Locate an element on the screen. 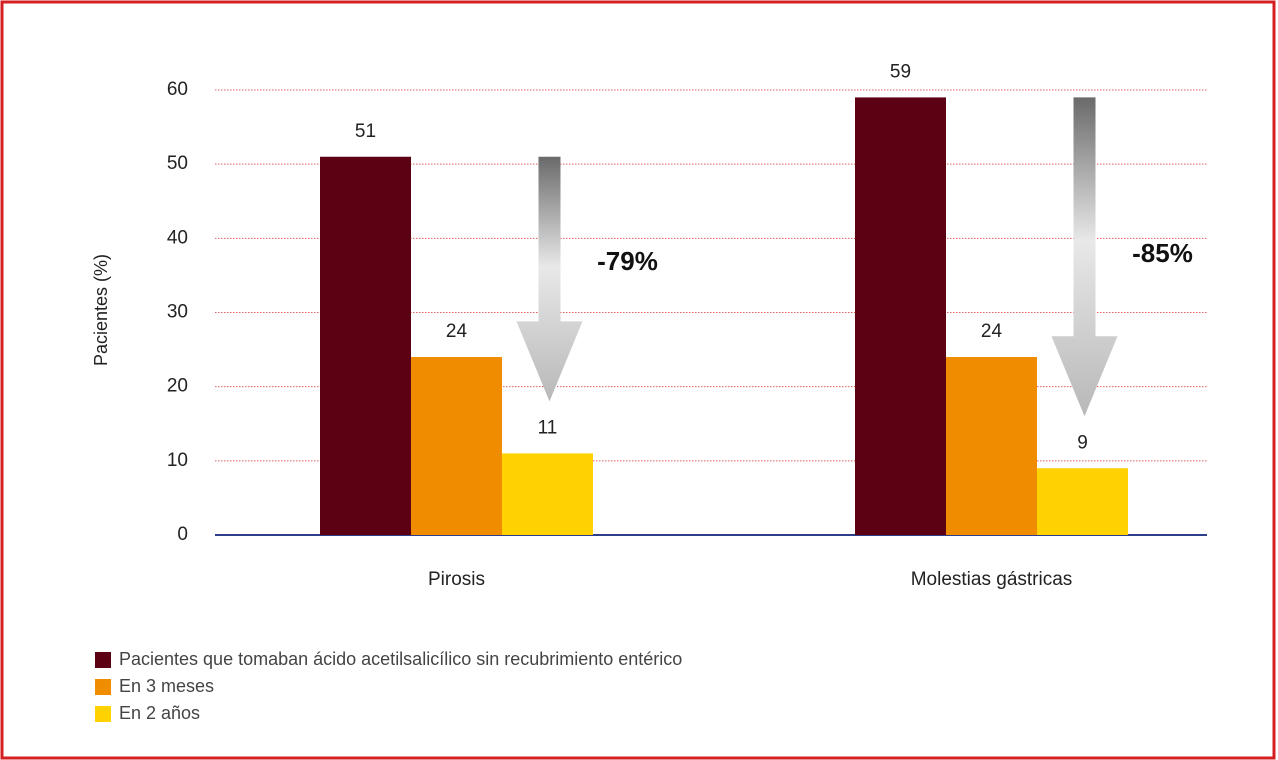 The height and width of the screenshot is (760, 1278). annotation: -85% is located at coordinates (1162, 253).